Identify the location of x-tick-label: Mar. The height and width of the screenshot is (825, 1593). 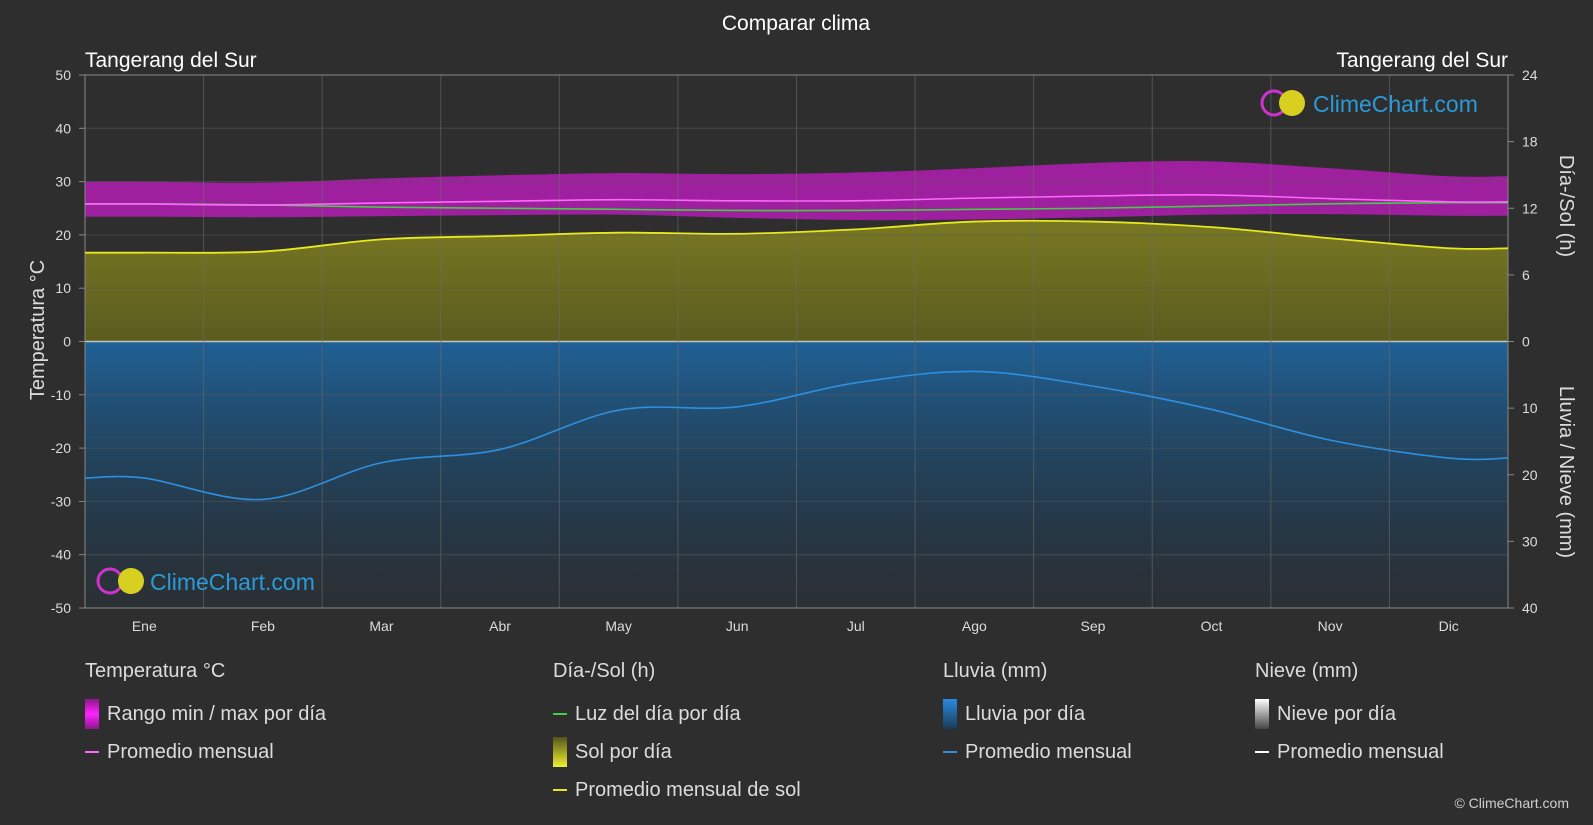
(381, 626).